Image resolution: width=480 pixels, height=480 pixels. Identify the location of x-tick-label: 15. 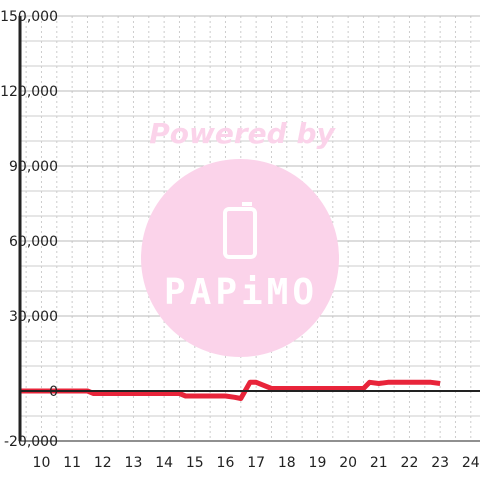
(195, 463).